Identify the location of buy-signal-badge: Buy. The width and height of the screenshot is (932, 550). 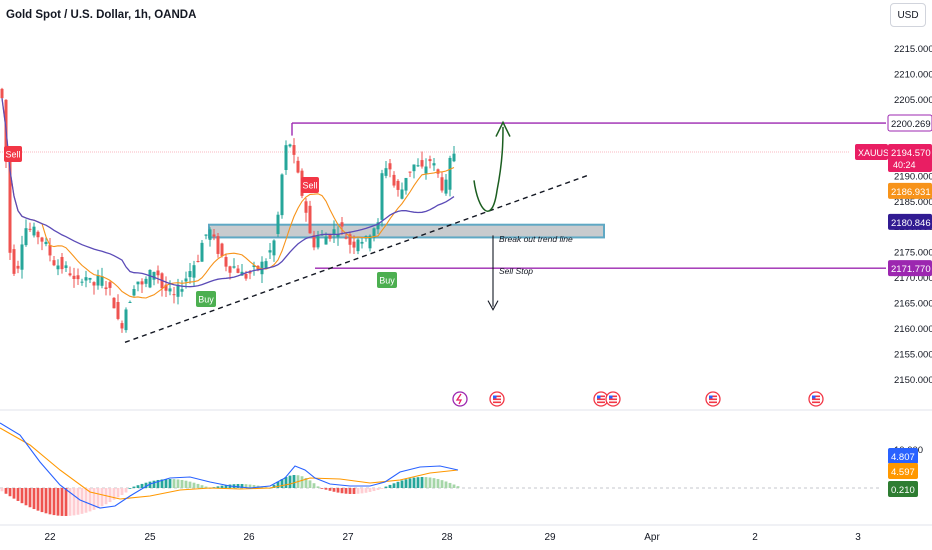
(387, 281).